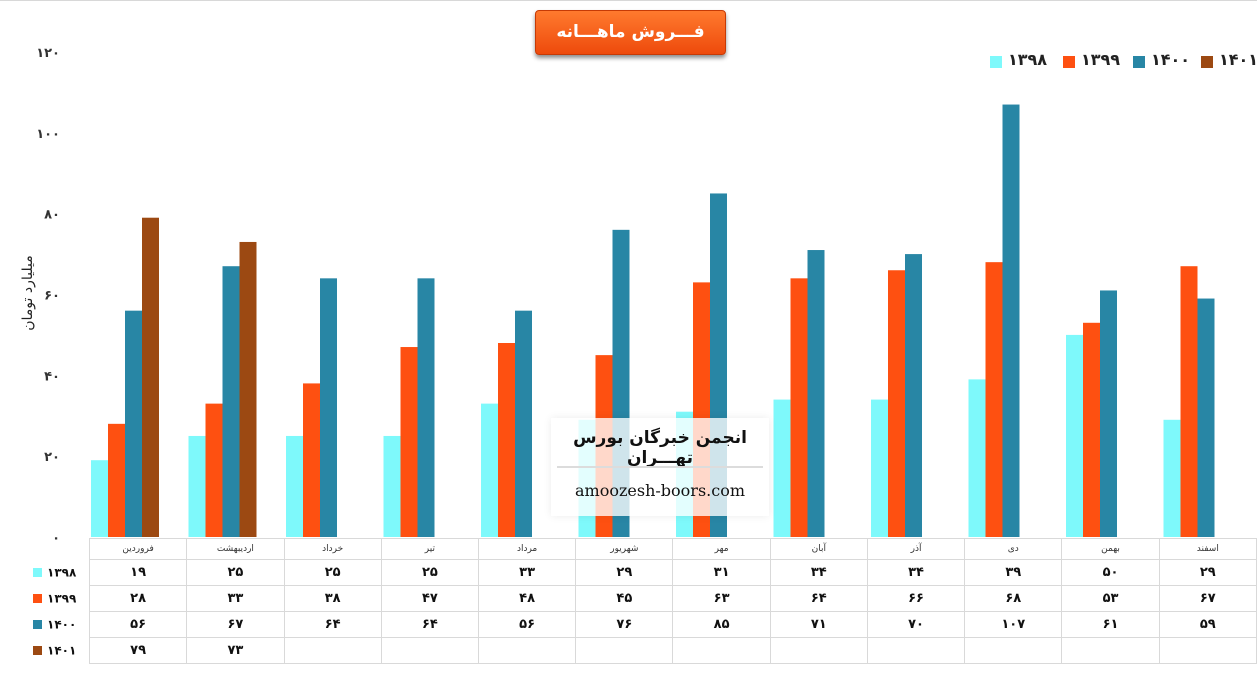  I want to click on legend-label: ۱۳۹۹, so click(1101, 59).